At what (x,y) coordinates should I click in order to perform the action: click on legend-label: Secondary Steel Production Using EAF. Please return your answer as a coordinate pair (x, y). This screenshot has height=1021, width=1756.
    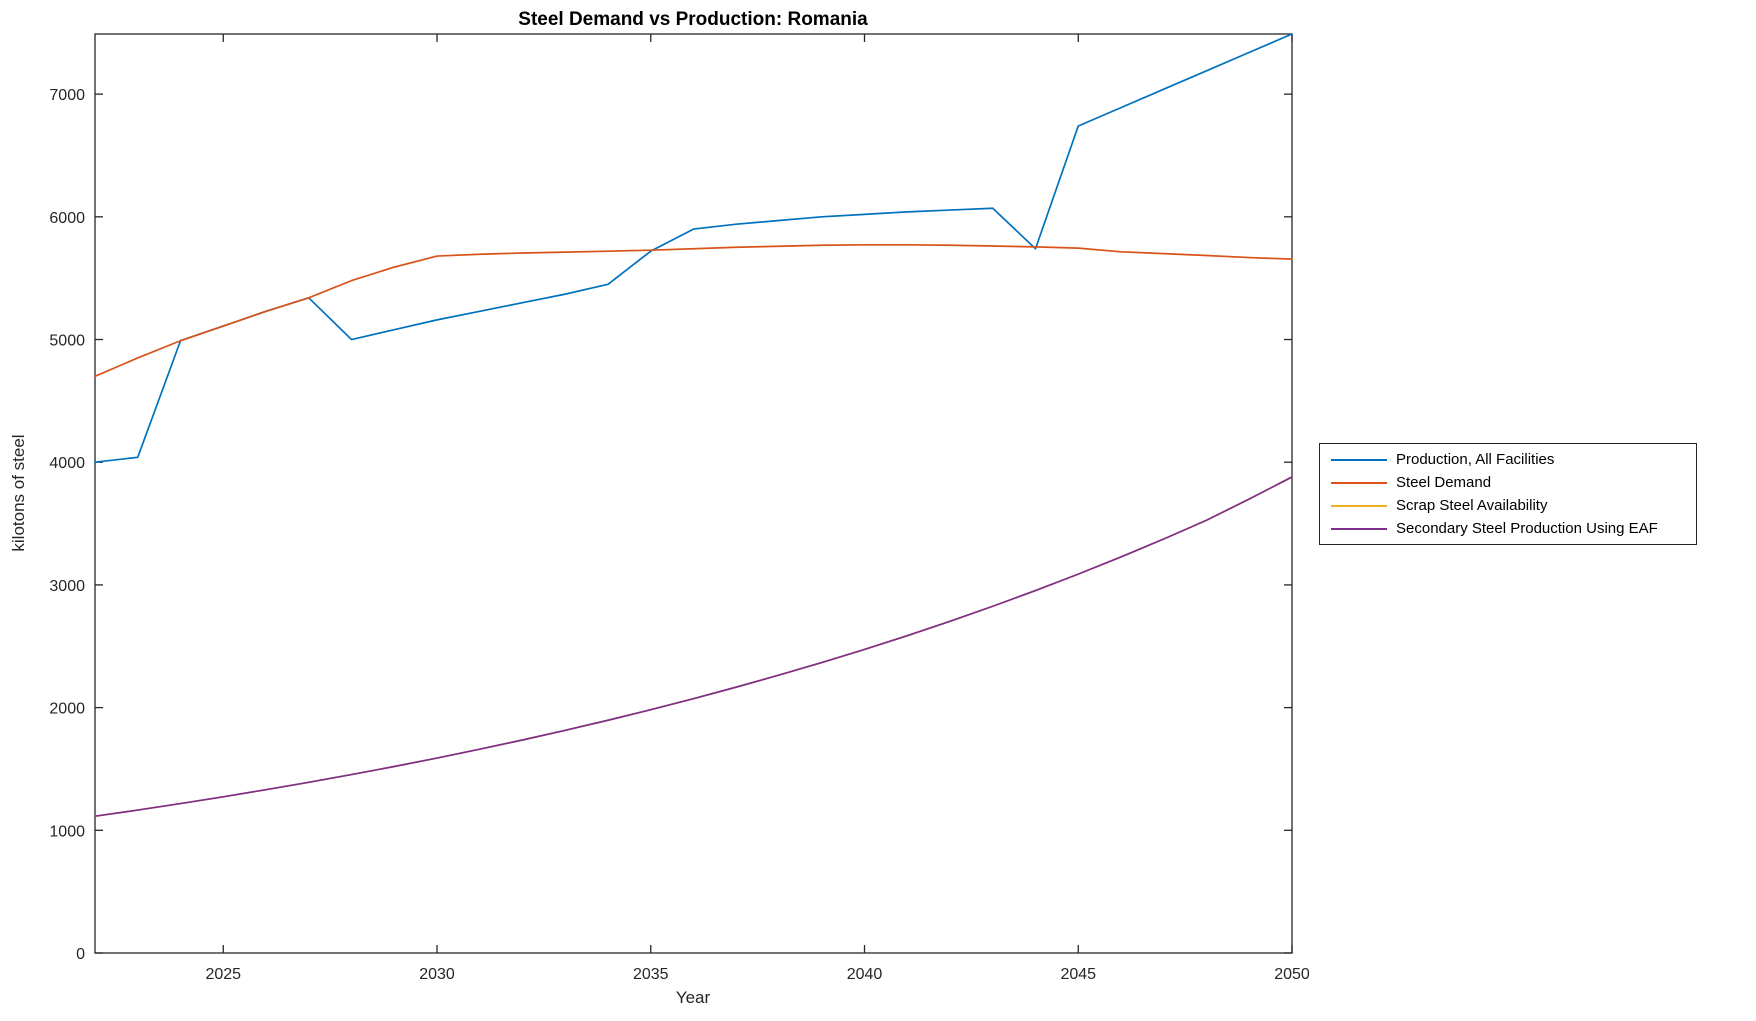
    Looking at the image, I should click on (1527, 528).